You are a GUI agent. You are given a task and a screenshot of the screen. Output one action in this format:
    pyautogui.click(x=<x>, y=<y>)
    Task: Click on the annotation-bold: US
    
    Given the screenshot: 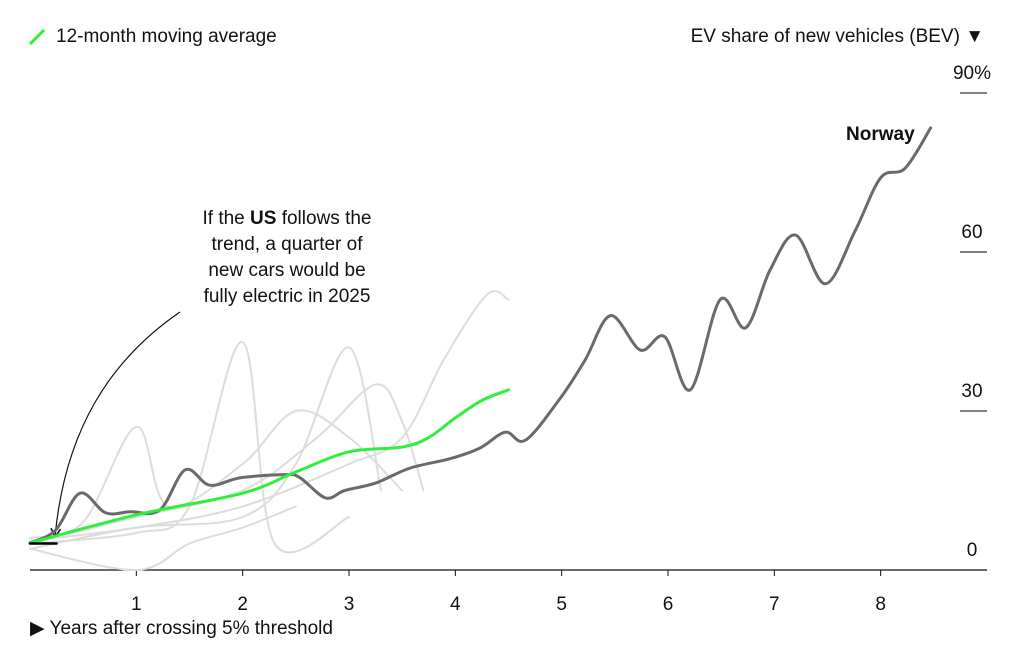 What is the action you would take?
    pyautogui.click(x=263, y=218)
    